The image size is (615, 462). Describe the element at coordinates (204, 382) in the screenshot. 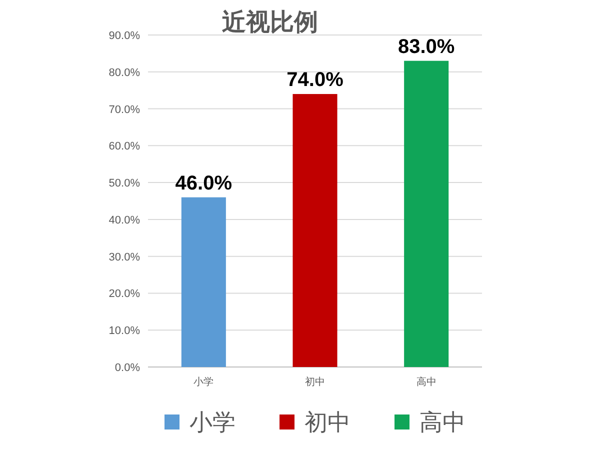

I see `x-tick-label: 小学` at that location.